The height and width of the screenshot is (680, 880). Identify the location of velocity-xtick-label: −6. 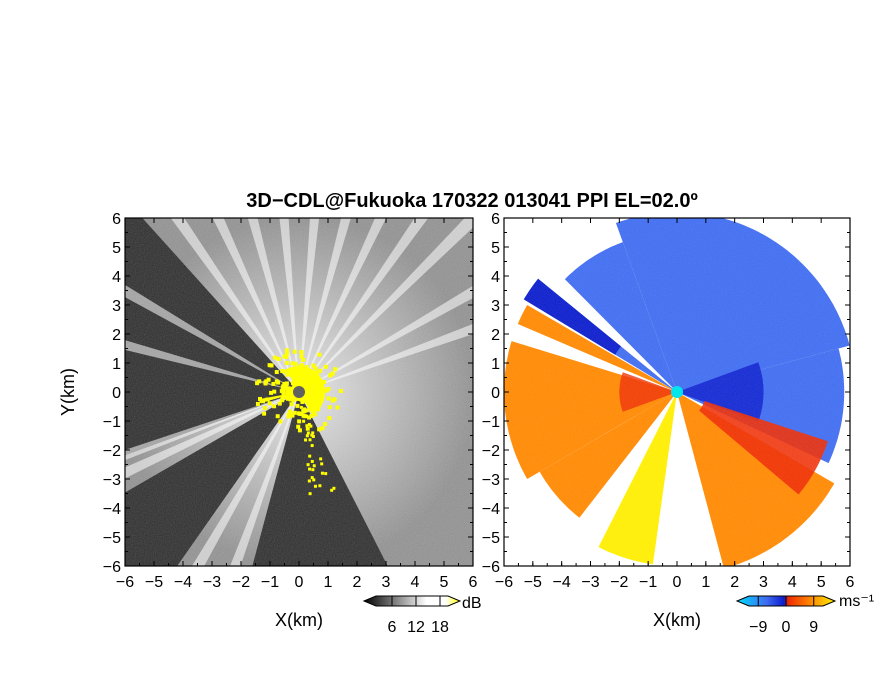
(504, 582).